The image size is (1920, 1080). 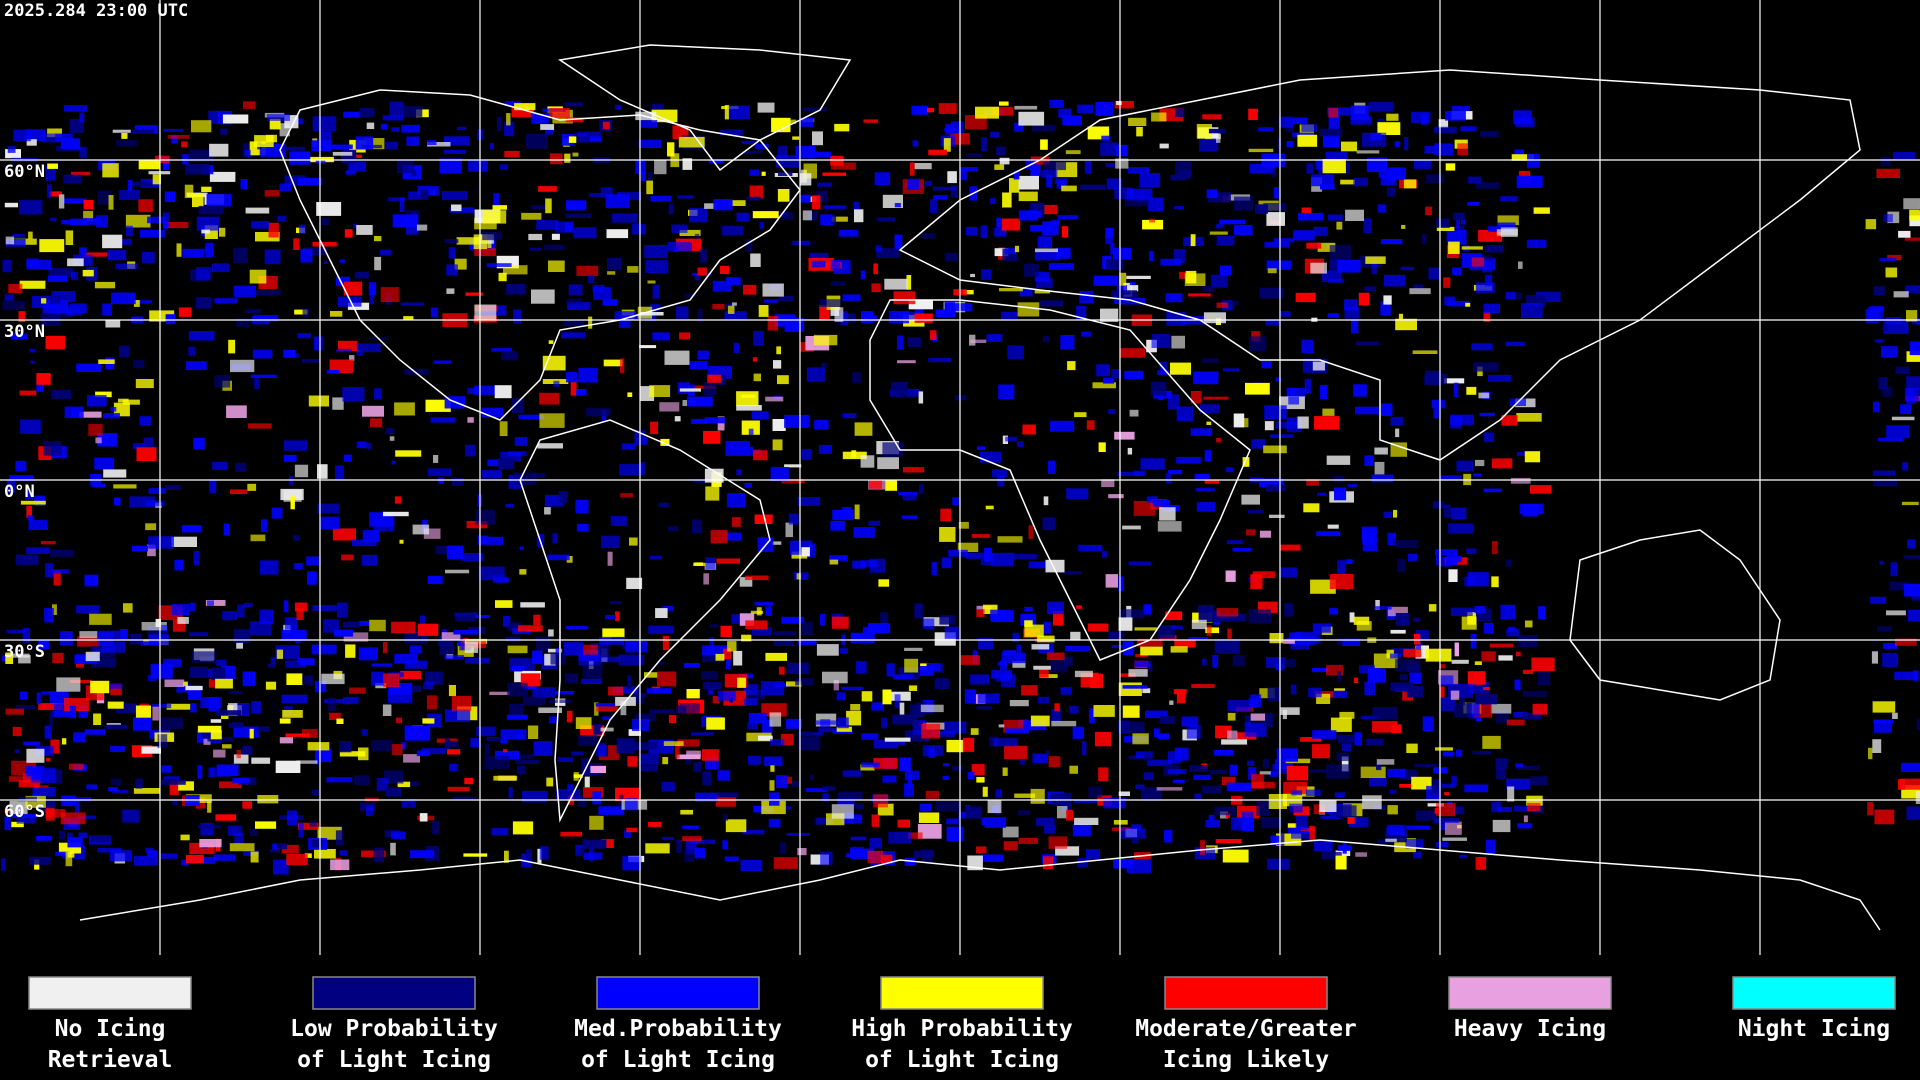 What do you see at coordinates (962, 1029) in the screenshot?
I see `legend-label: High Probability` at bounding box center [962, 1029].